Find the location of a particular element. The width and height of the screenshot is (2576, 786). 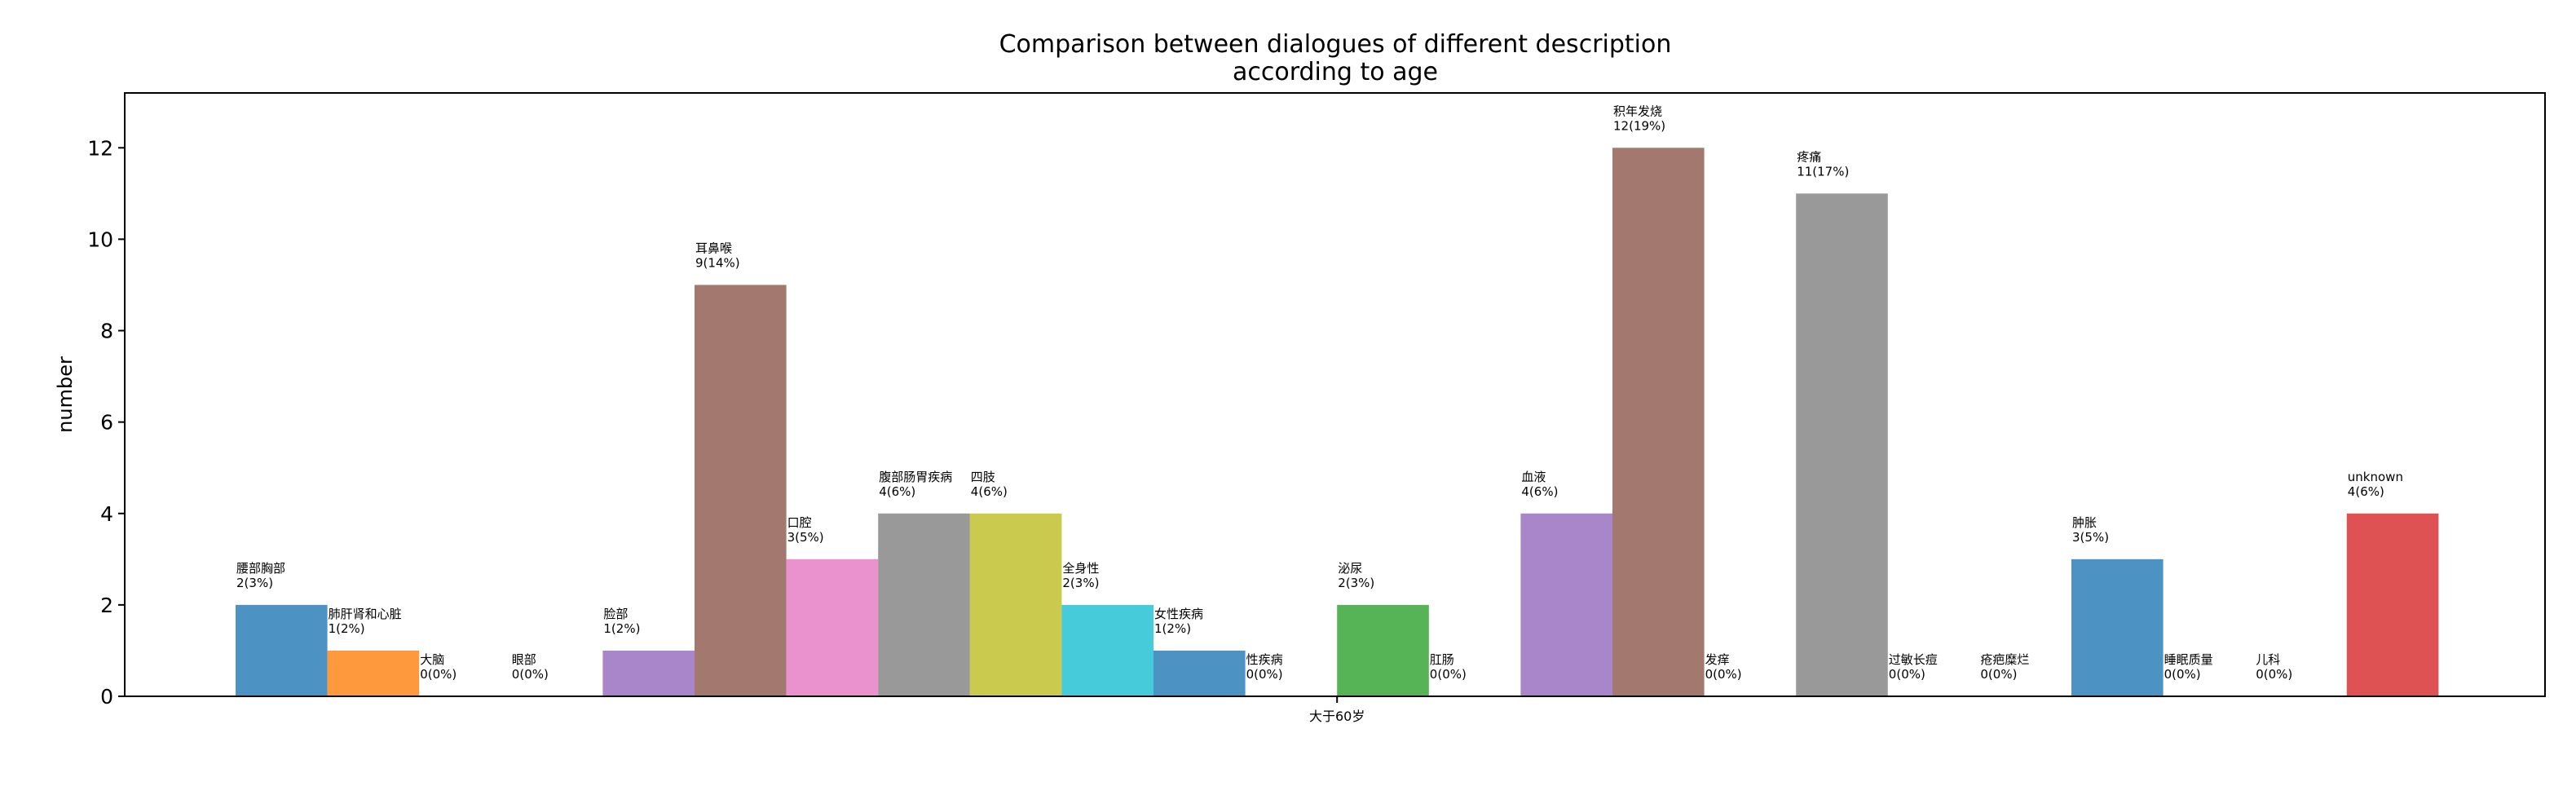

y-tick-label: 8 is located at coordinates (106, 331).